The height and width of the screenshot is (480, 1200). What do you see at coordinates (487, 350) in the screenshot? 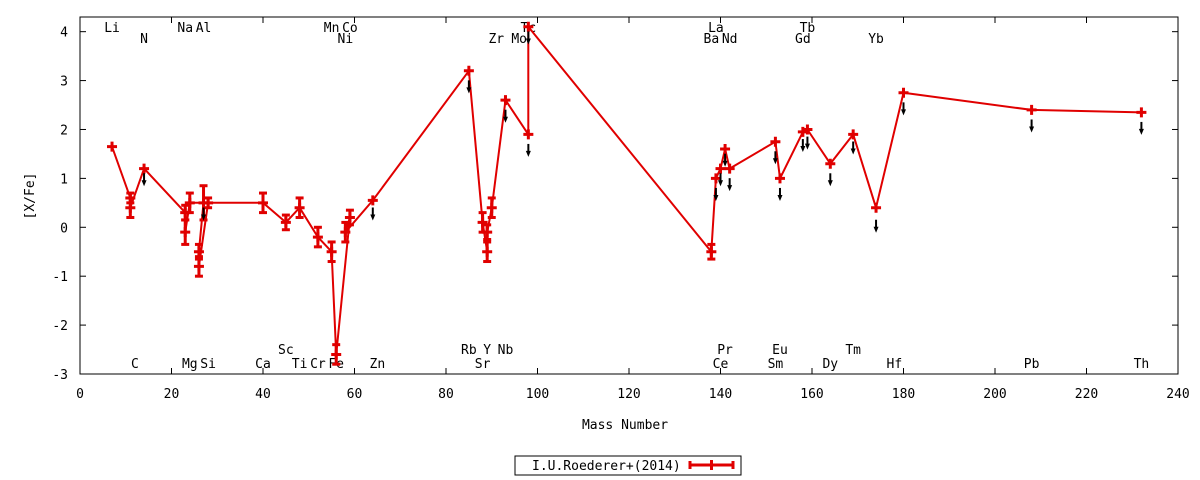
I see `element-label-bottom: Y` at bounding box center [487, 350].